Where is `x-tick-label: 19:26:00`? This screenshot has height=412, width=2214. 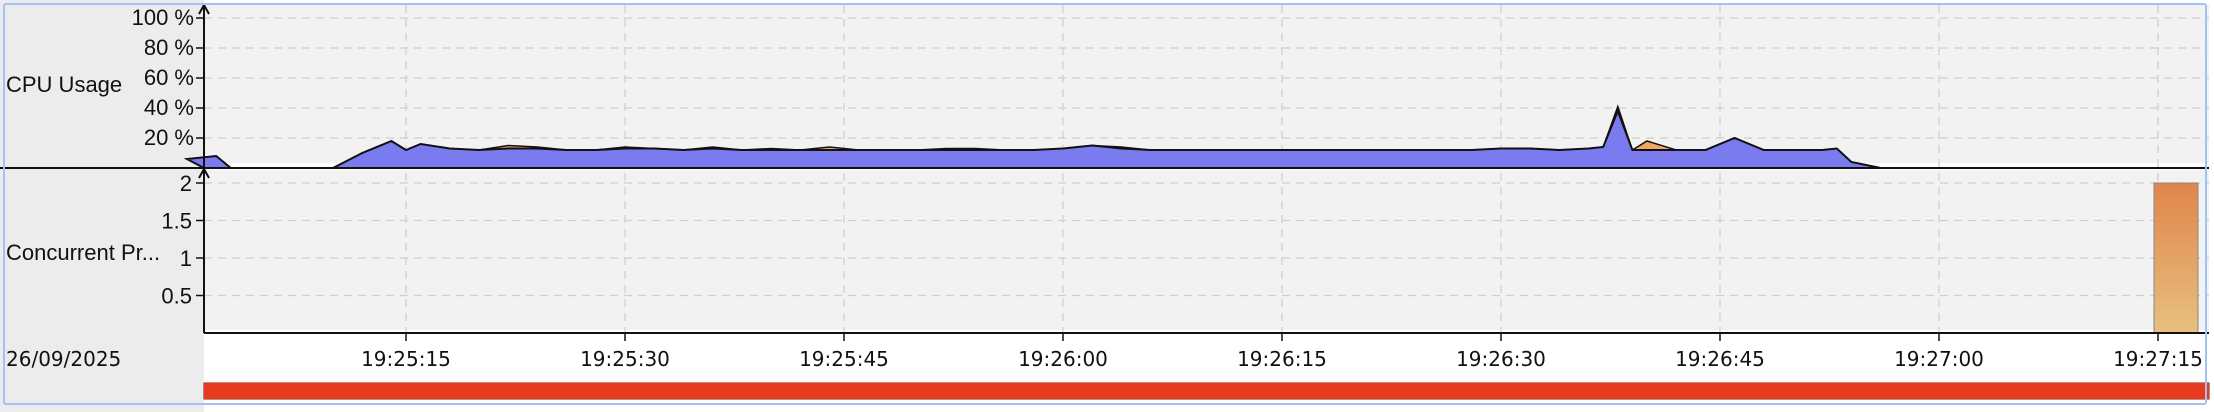 x-tick-label: 19:26:00 is located at coordinates (1063, 359).